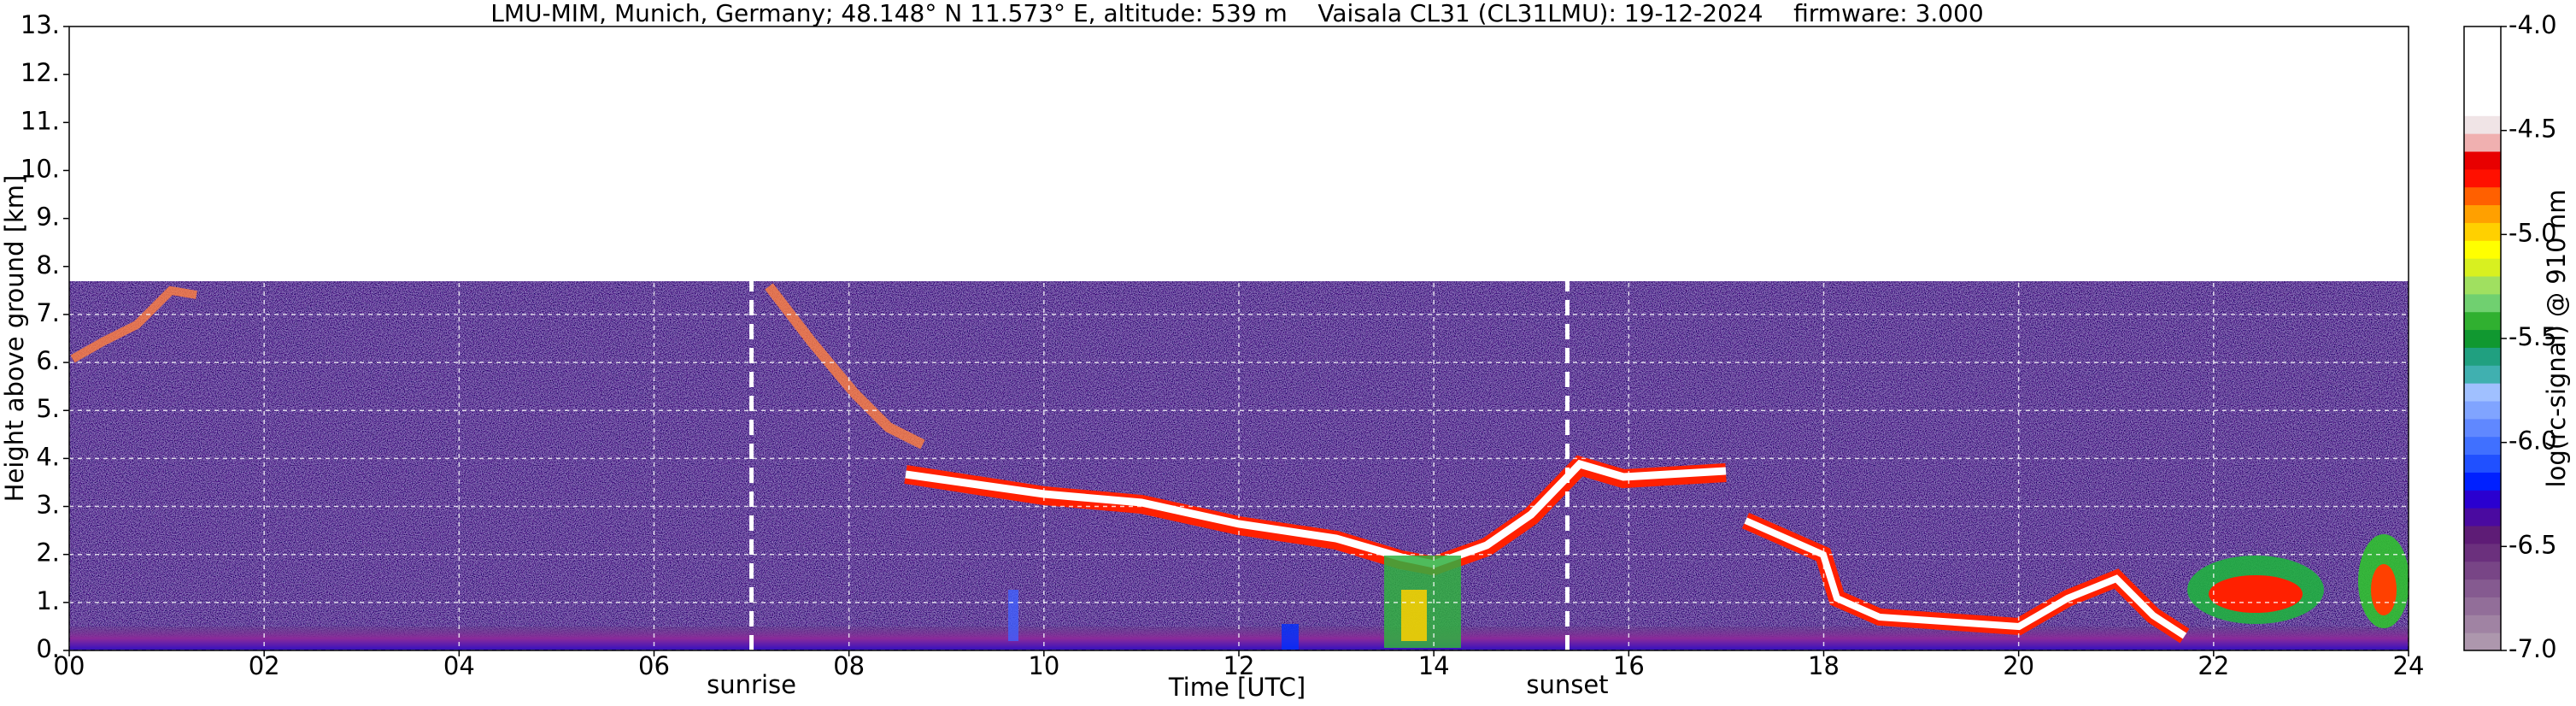  Describe the element at coordinates (48, 408) in the screenshot. I see `y-tick-label: 5.` at that location.